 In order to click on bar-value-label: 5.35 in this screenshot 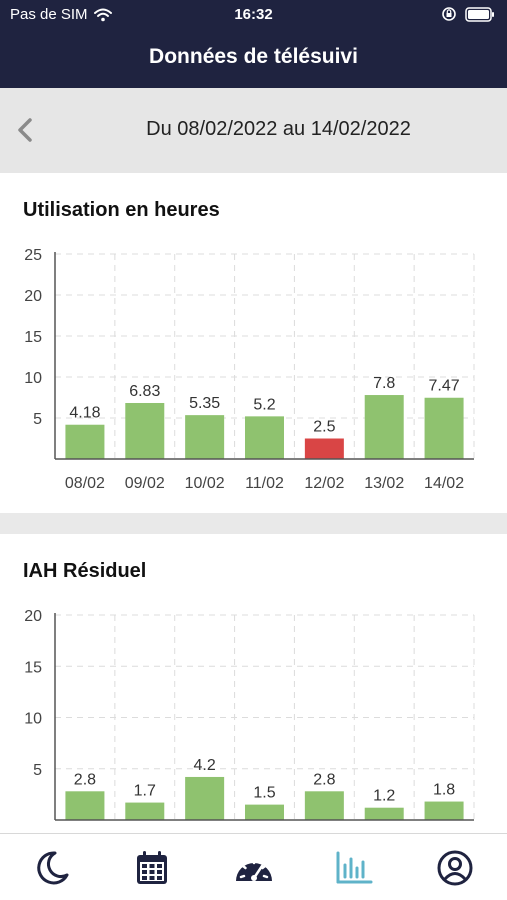, I will do `click(204, 403)`.